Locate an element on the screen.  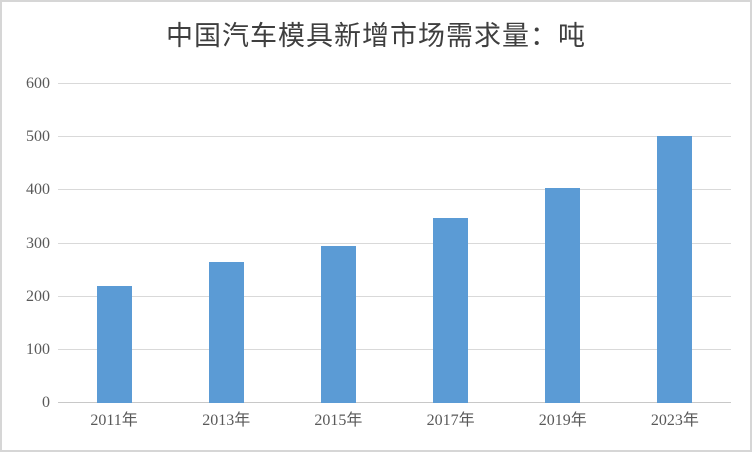
bar-2019年 is located at coordinates (563, 295).